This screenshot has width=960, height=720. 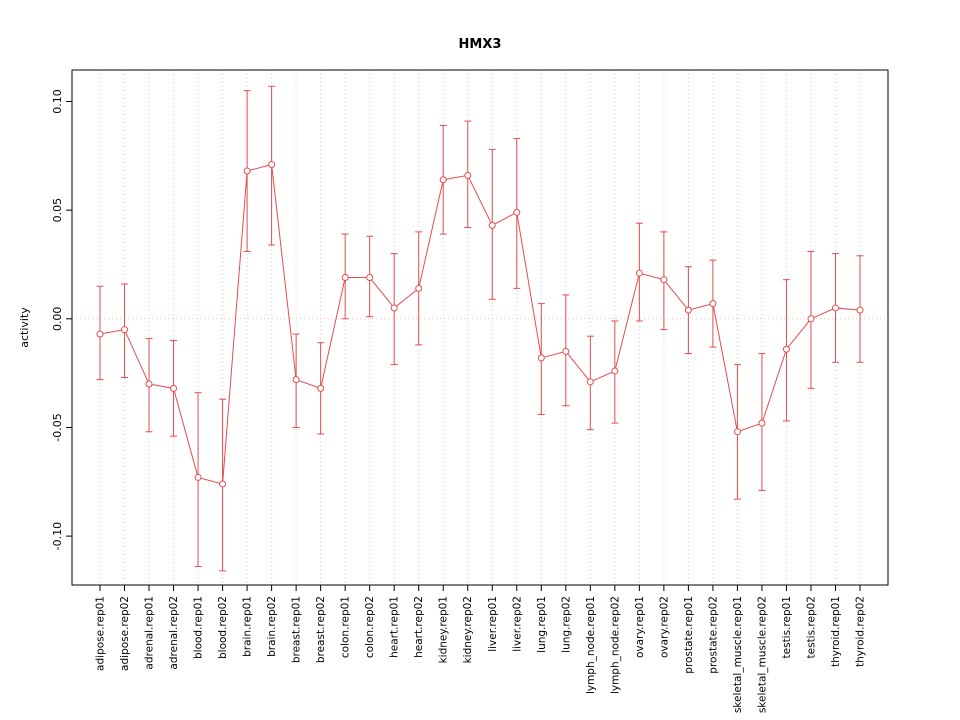 What do you see at coordinates (861, 631) in the screenshot?
I see `x-tick-label: thyroid.rep02` at bounding box center [861, 631].